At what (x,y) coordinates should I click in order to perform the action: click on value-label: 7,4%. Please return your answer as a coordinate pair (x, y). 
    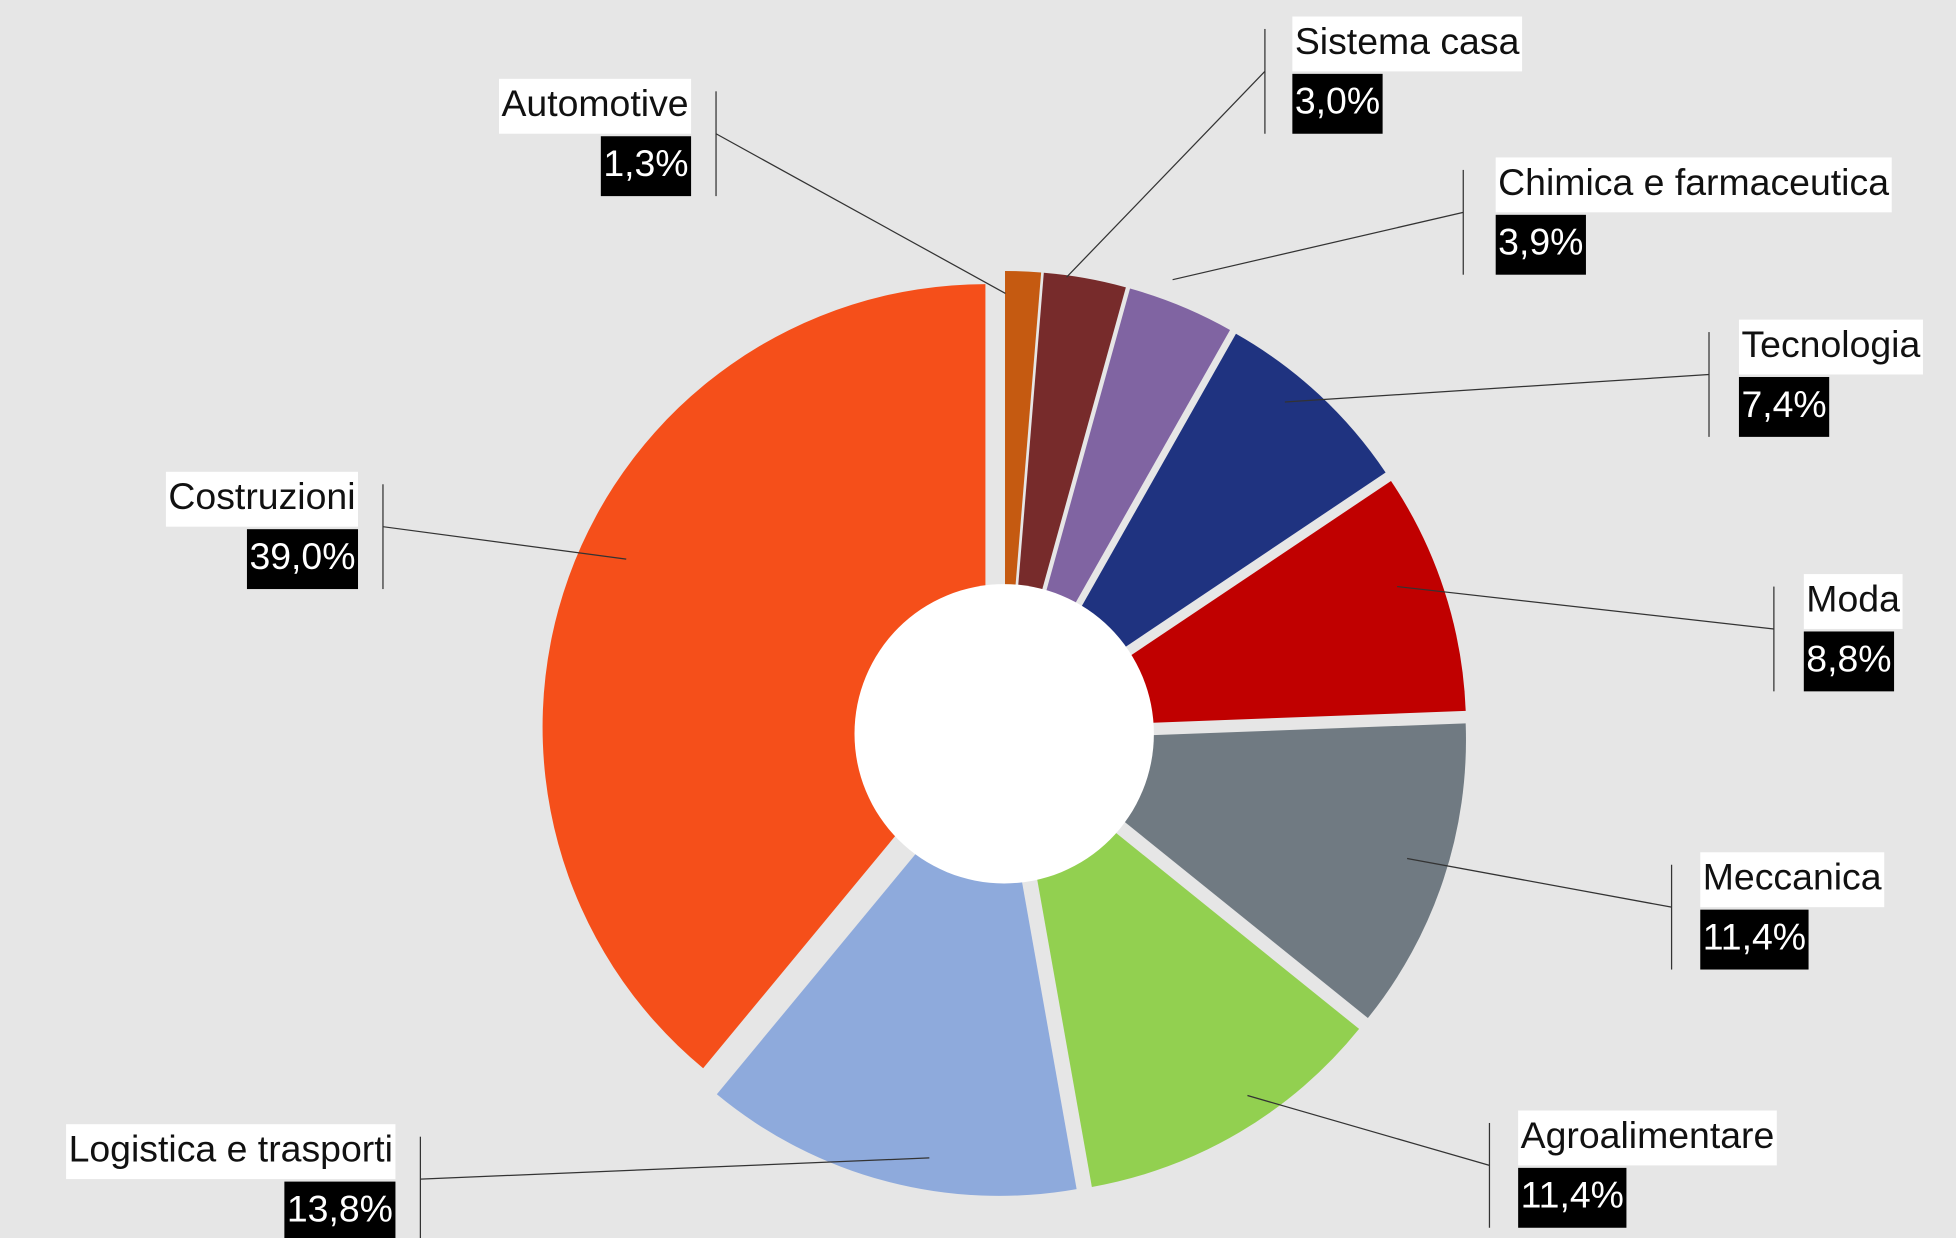
    Looking at the image, I should click on (1783, 404).